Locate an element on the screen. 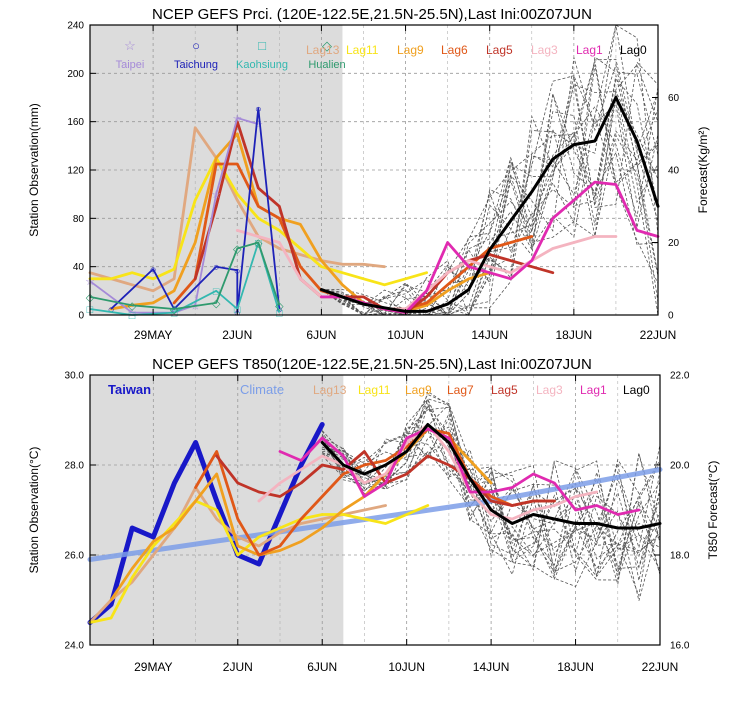 Image resolution: width=744 pixels, height=704 pixels. precip-lag-legend: Lag13 Lag11 Lag9 Lag6 Lag5 Lag3 Lag1 Lag0 is located at coordinates (476, 50).